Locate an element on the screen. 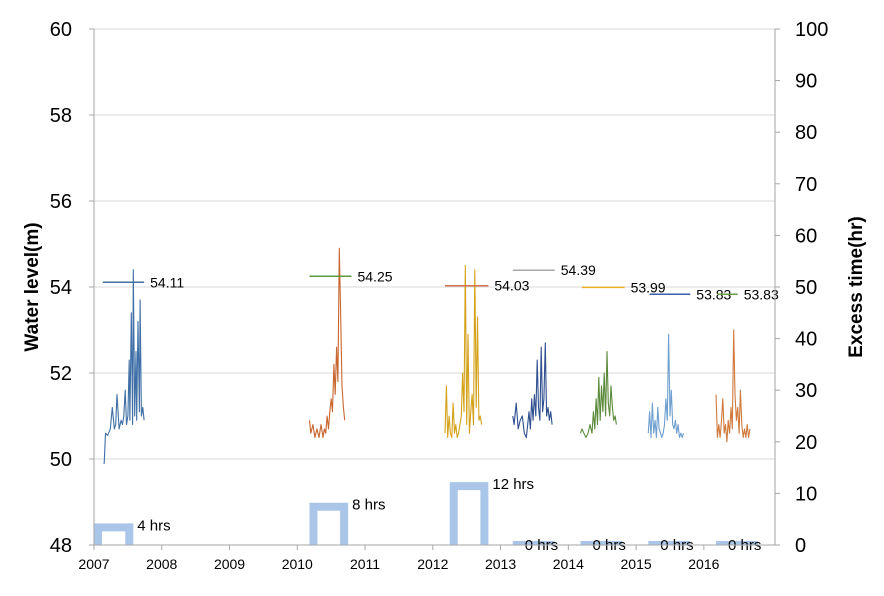 The width and height of the screenshot is (884, 596). x-tick-label: 2010 is located at coordinates (297, 564).